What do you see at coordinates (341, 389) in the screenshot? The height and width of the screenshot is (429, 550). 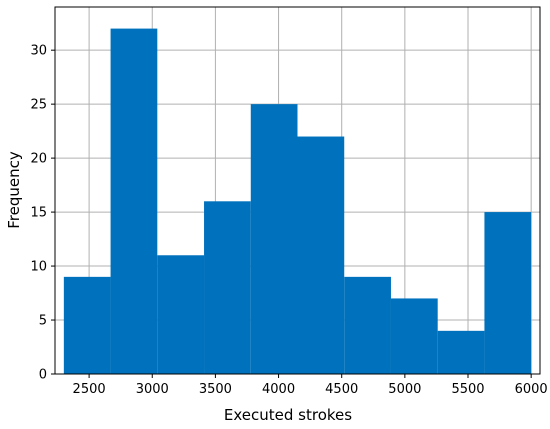 I see `x-tick-label: 4500` at bounding box center [341, 389].